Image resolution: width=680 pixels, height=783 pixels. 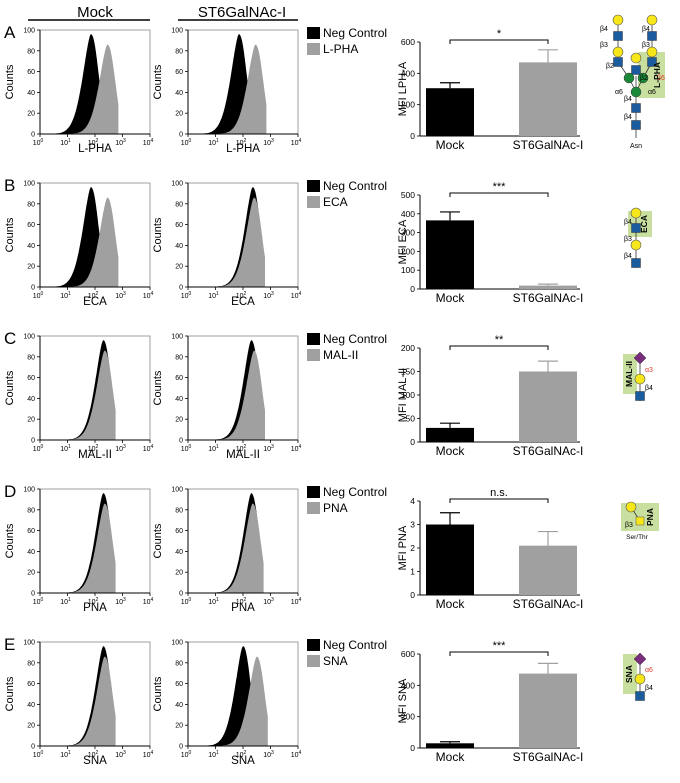 I want to click on bar-mock, so click(x=450, y=434).